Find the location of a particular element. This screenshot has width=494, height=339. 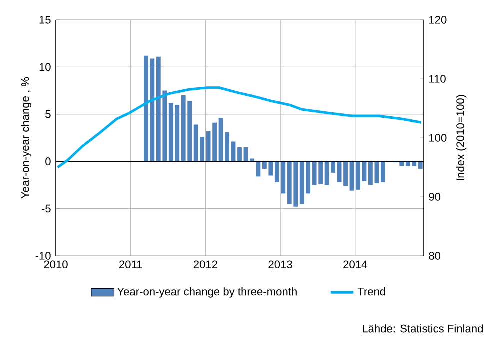

y2-tick-label: 80 is located at coordinates (435, 256).